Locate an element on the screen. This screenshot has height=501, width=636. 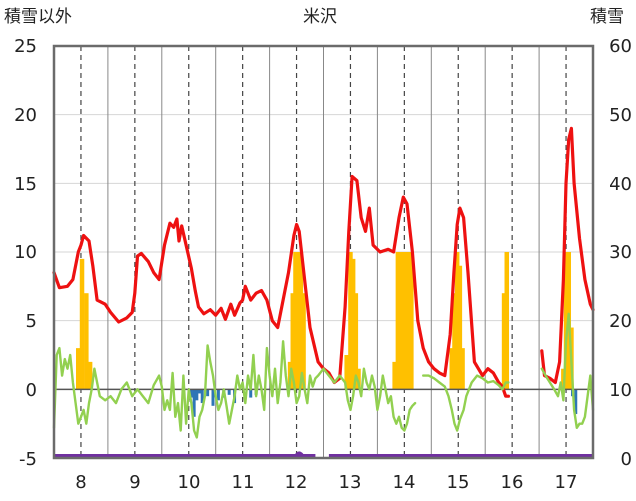
bottom-series is located at coordinates (323, 454).